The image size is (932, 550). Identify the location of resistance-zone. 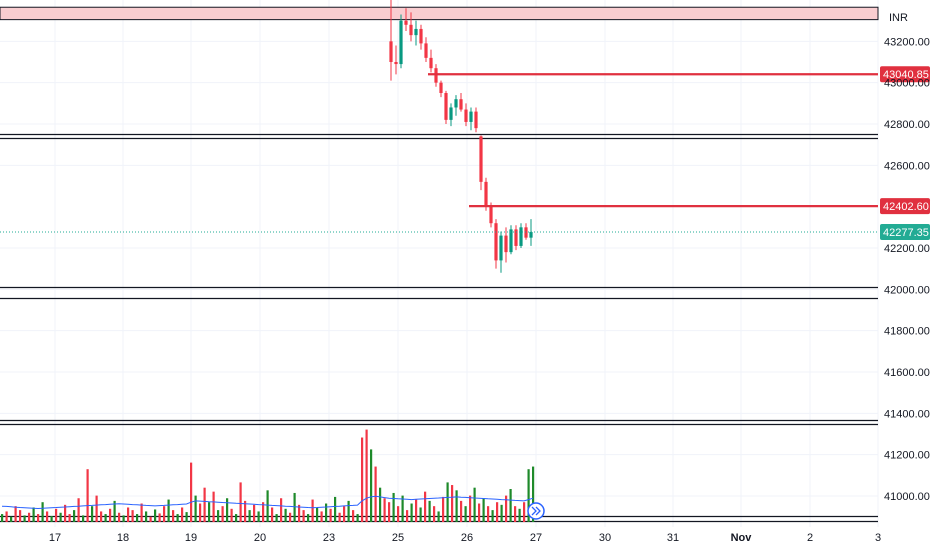
(439, 13).